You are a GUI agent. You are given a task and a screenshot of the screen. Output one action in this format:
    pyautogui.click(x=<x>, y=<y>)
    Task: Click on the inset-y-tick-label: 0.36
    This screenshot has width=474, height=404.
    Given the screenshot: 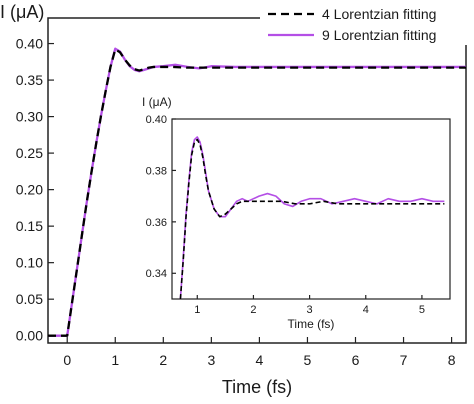 What is the action you would take?
    pyautogui.click(x=156, y=223)
    